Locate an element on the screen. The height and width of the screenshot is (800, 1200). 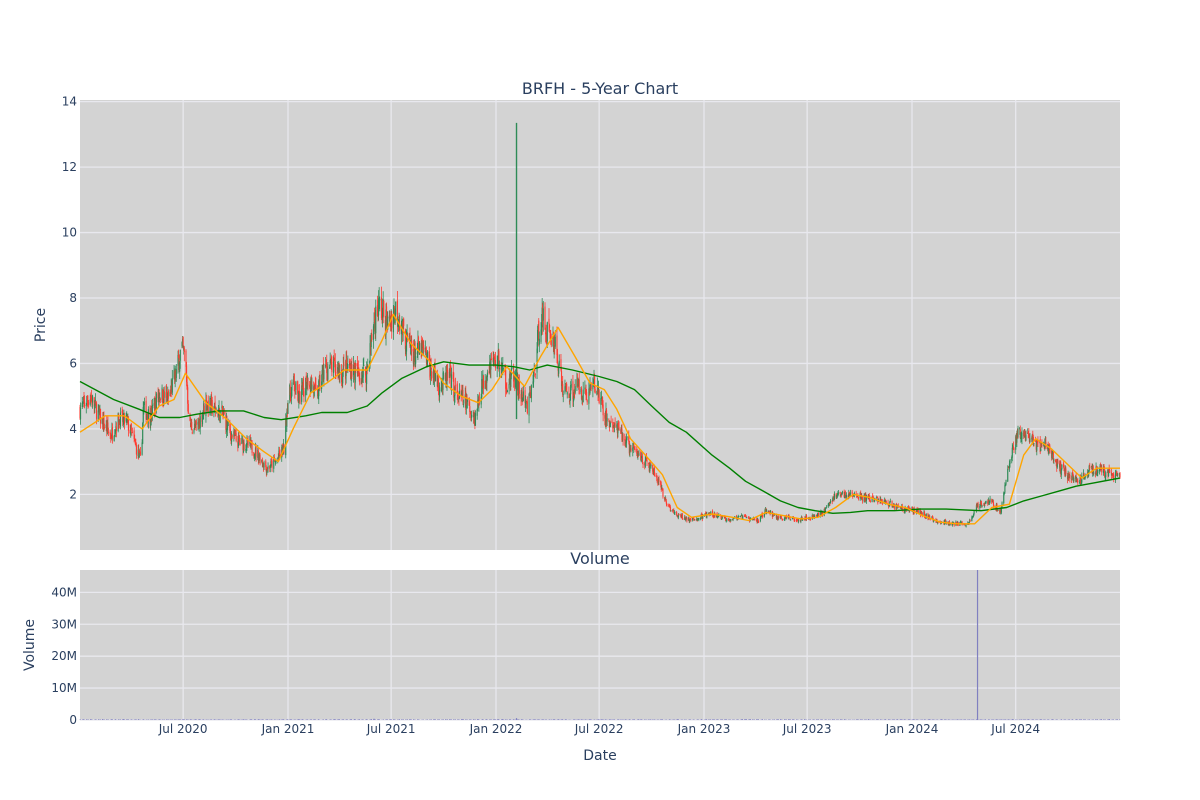
volume-tick-label: 0 is located at coordinates (73, 720).